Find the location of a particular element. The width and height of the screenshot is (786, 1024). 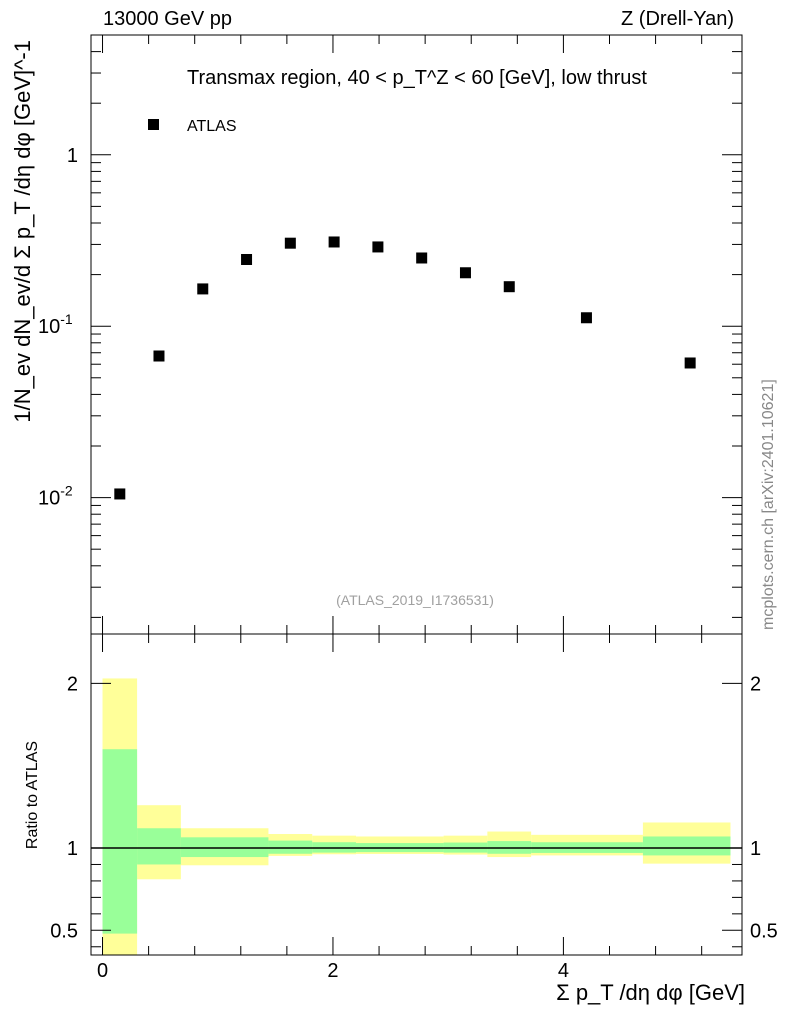

y-tick-label: 10⁻² is located at coordinates (55, 496).